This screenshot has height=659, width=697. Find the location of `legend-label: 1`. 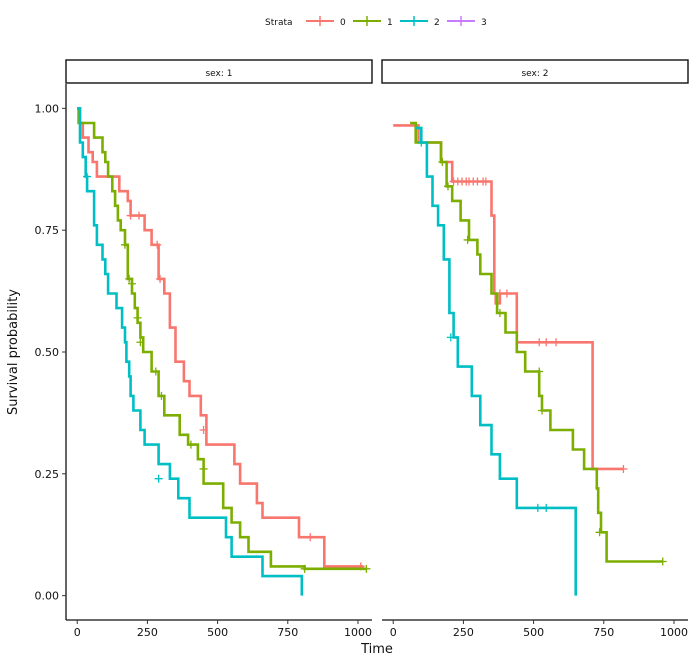

legend-label: 1 is located at coordinates (390, 23).